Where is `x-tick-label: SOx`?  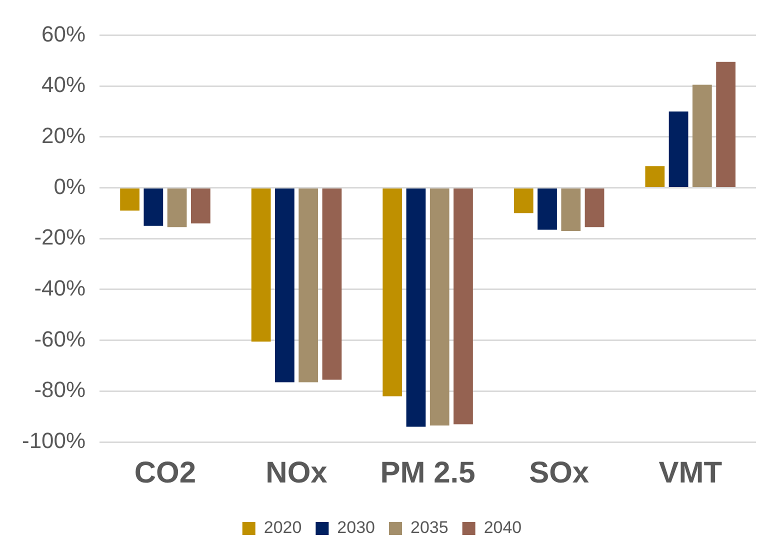
x-tick-label: SOx is located at coordinates (559, 473).